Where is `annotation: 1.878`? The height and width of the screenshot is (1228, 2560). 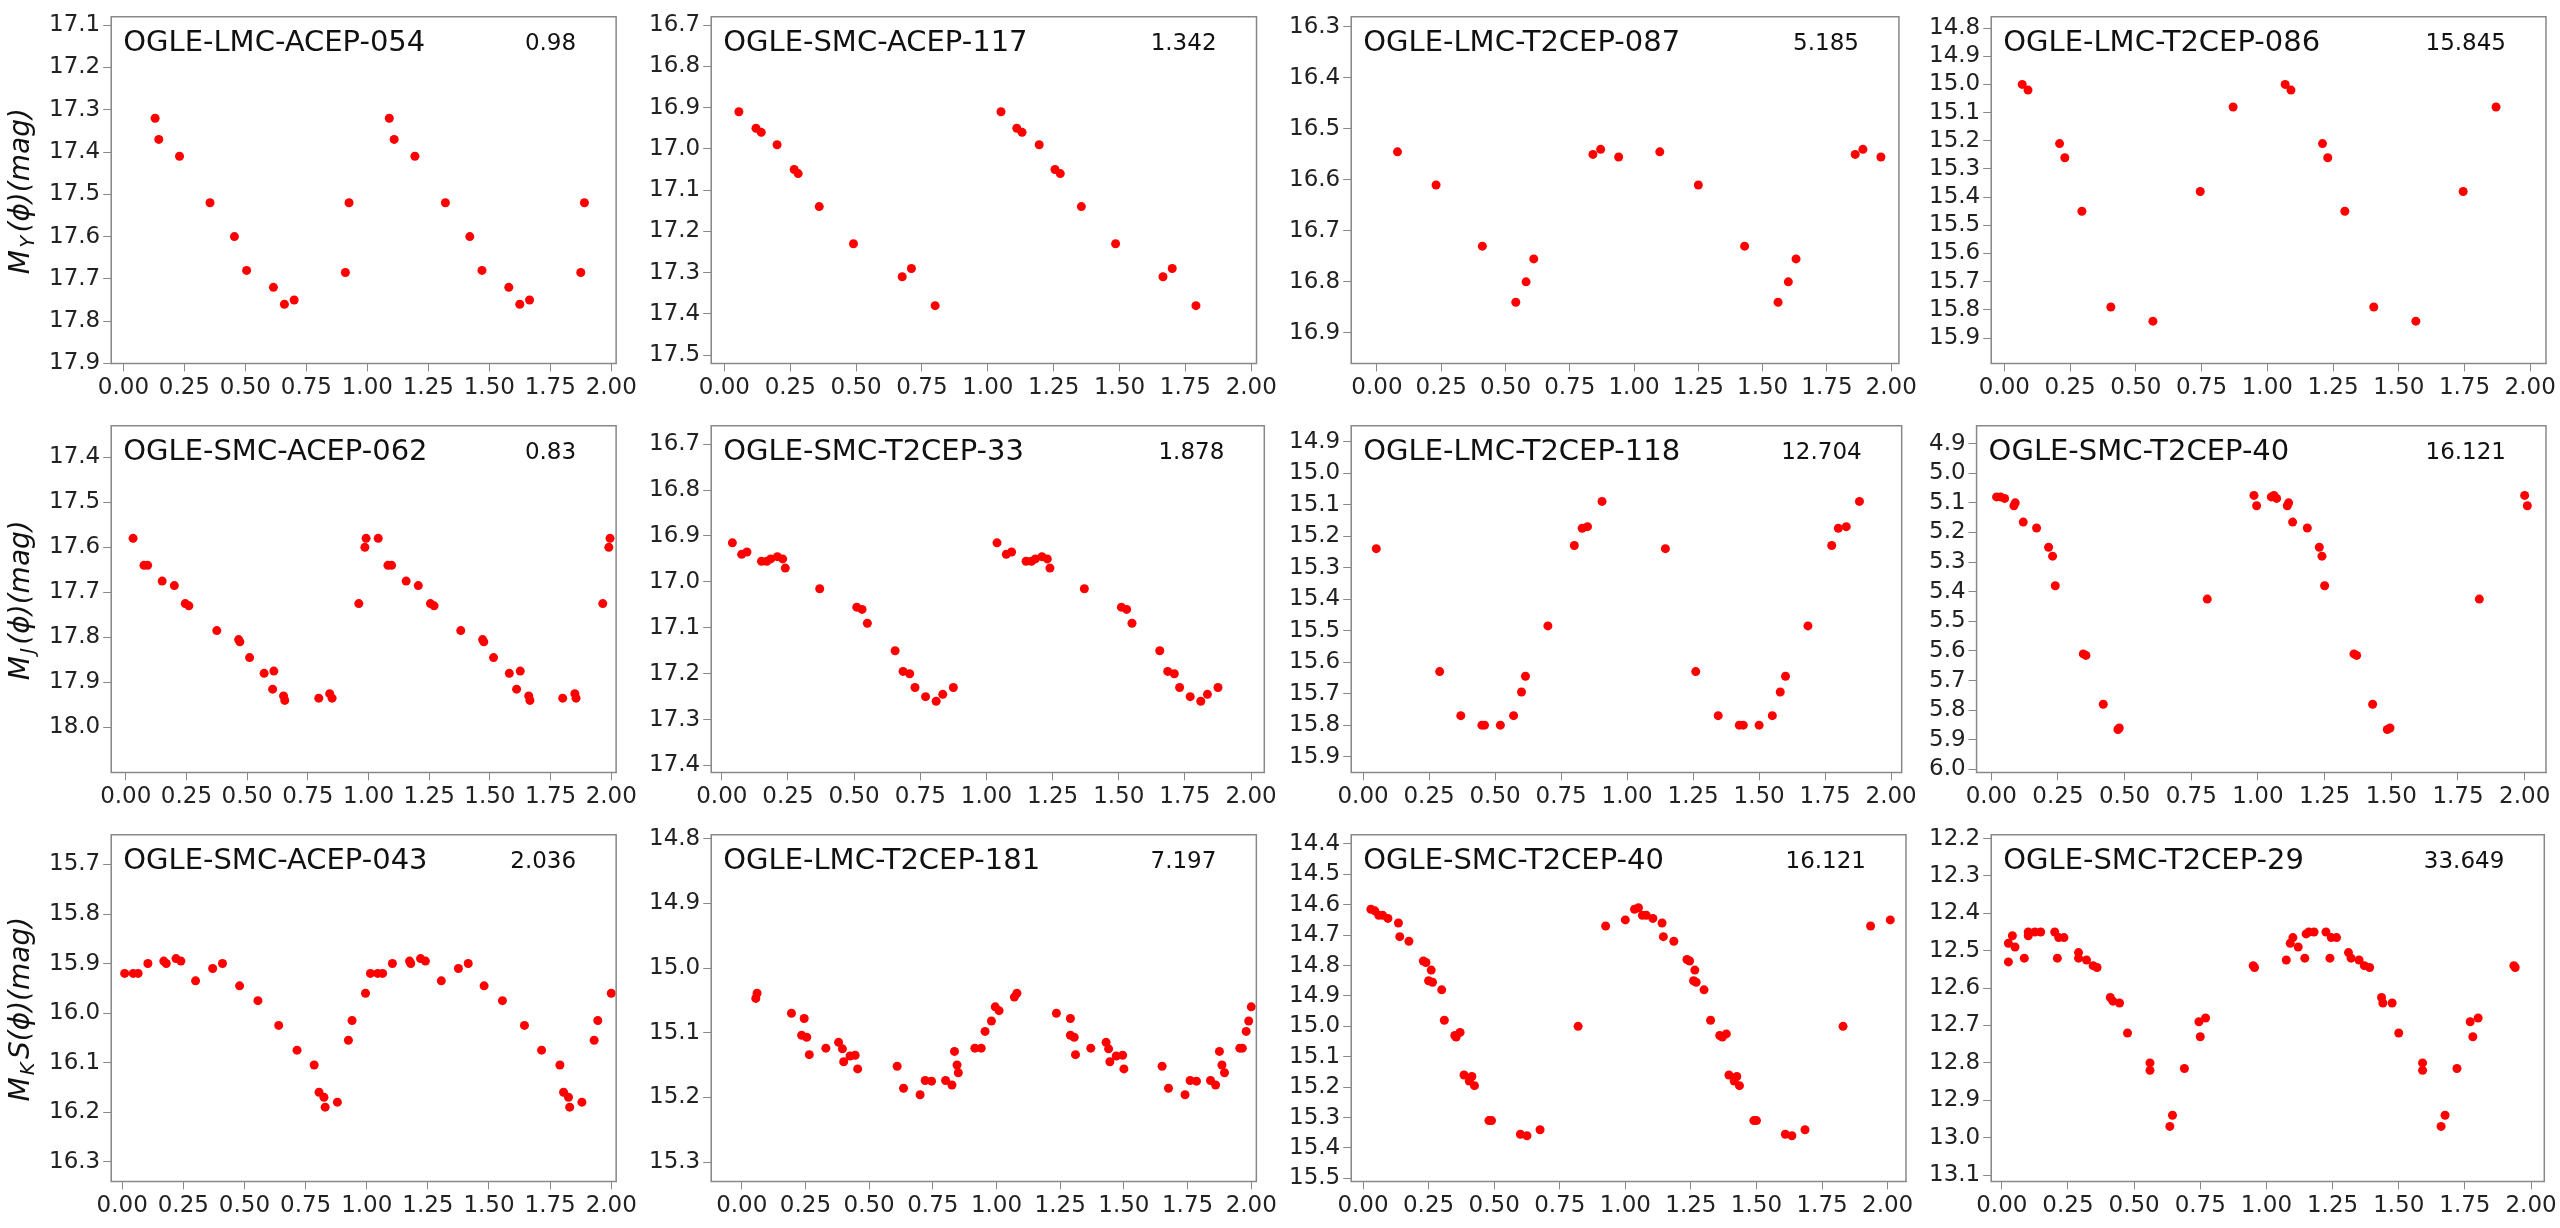
annotation: 1.878 is located at coordinates (1191, 451).